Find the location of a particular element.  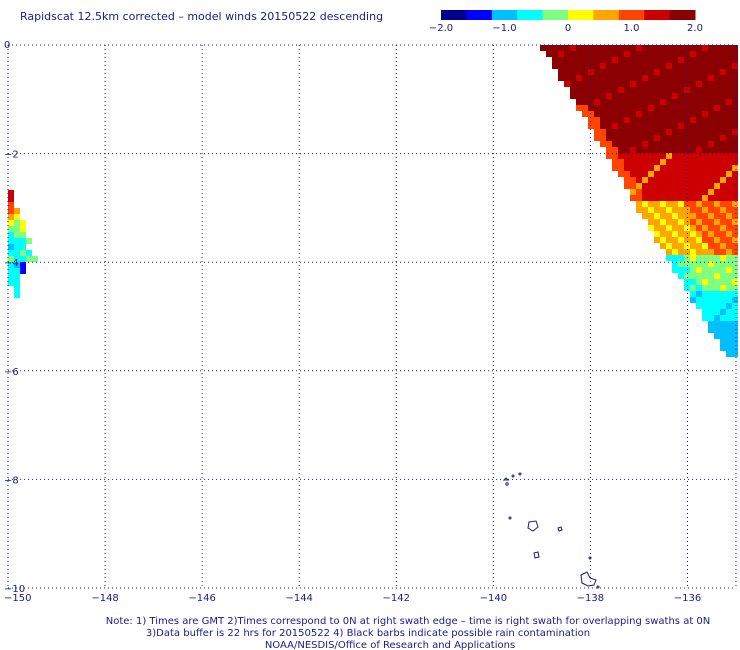

colorbar-tick-label: −1.0 is located at coordinates (504, 28).